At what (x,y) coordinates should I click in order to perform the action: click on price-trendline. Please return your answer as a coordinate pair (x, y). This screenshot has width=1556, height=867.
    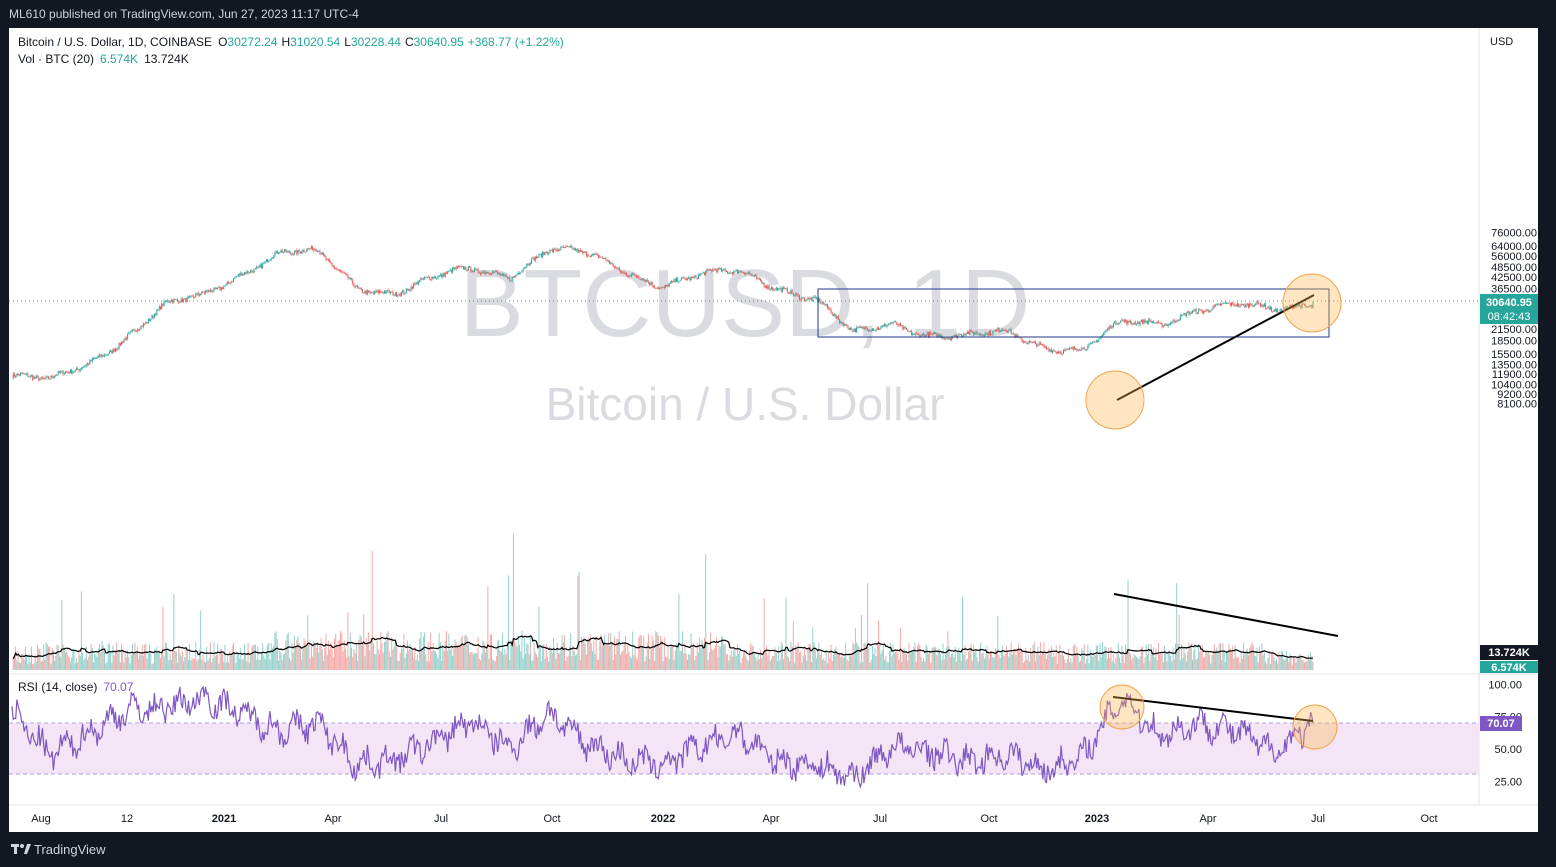
    Looking at the image, I should click on (1215, 347).